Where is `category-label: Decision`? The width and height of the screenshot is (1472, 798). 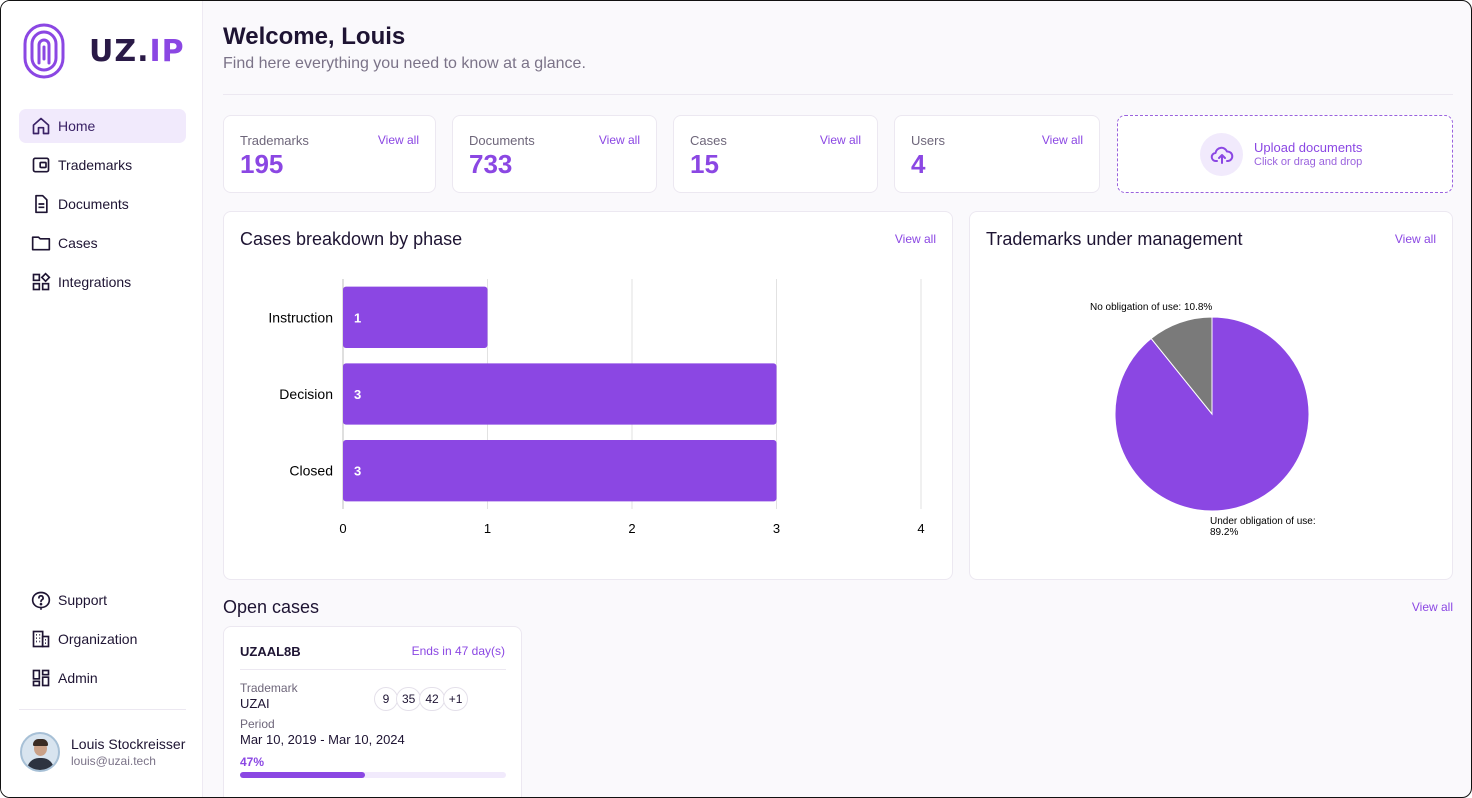 category-label: Decision is located at coordinates (306, 394).